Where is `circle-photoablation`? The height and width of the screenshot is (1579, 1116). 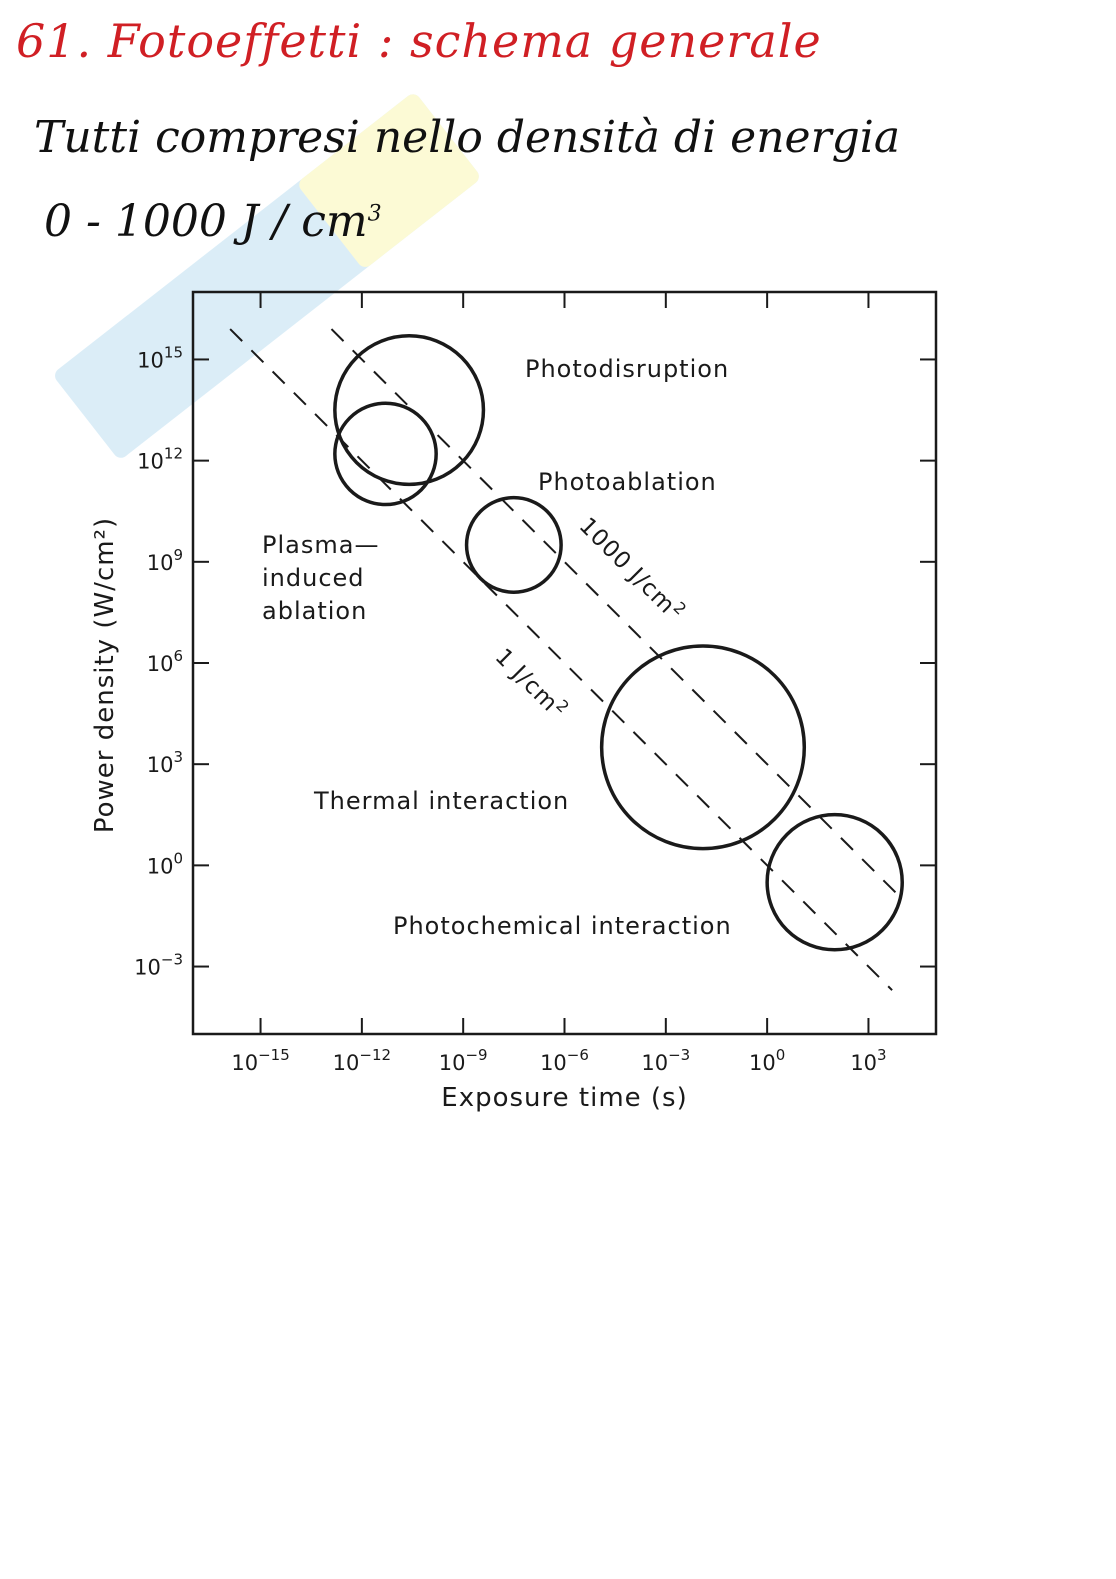 circle-photoablation is located at coordinates (513, 544).